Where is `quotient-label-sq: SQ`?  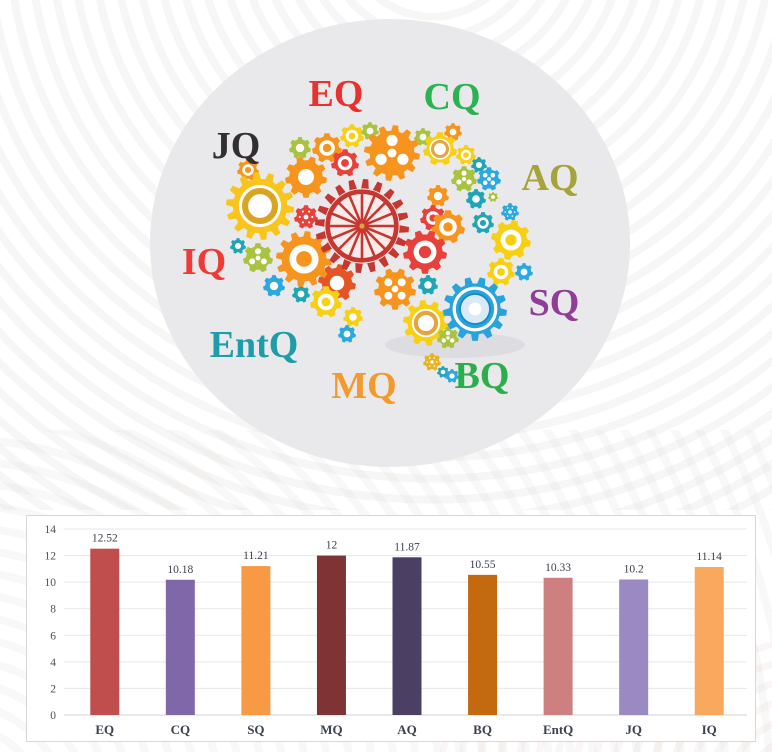
quotient-label-sq: SQ is located at coordinates (554, 303).